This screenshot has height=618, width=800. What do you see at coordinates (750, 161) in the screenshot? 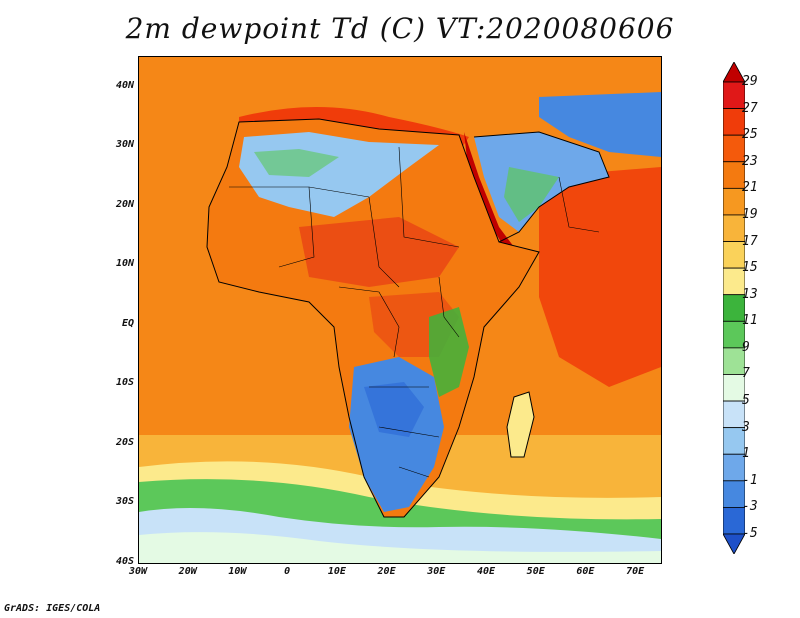
I see `colorbar-tick-label: 23` at bounding box center [750, 161].